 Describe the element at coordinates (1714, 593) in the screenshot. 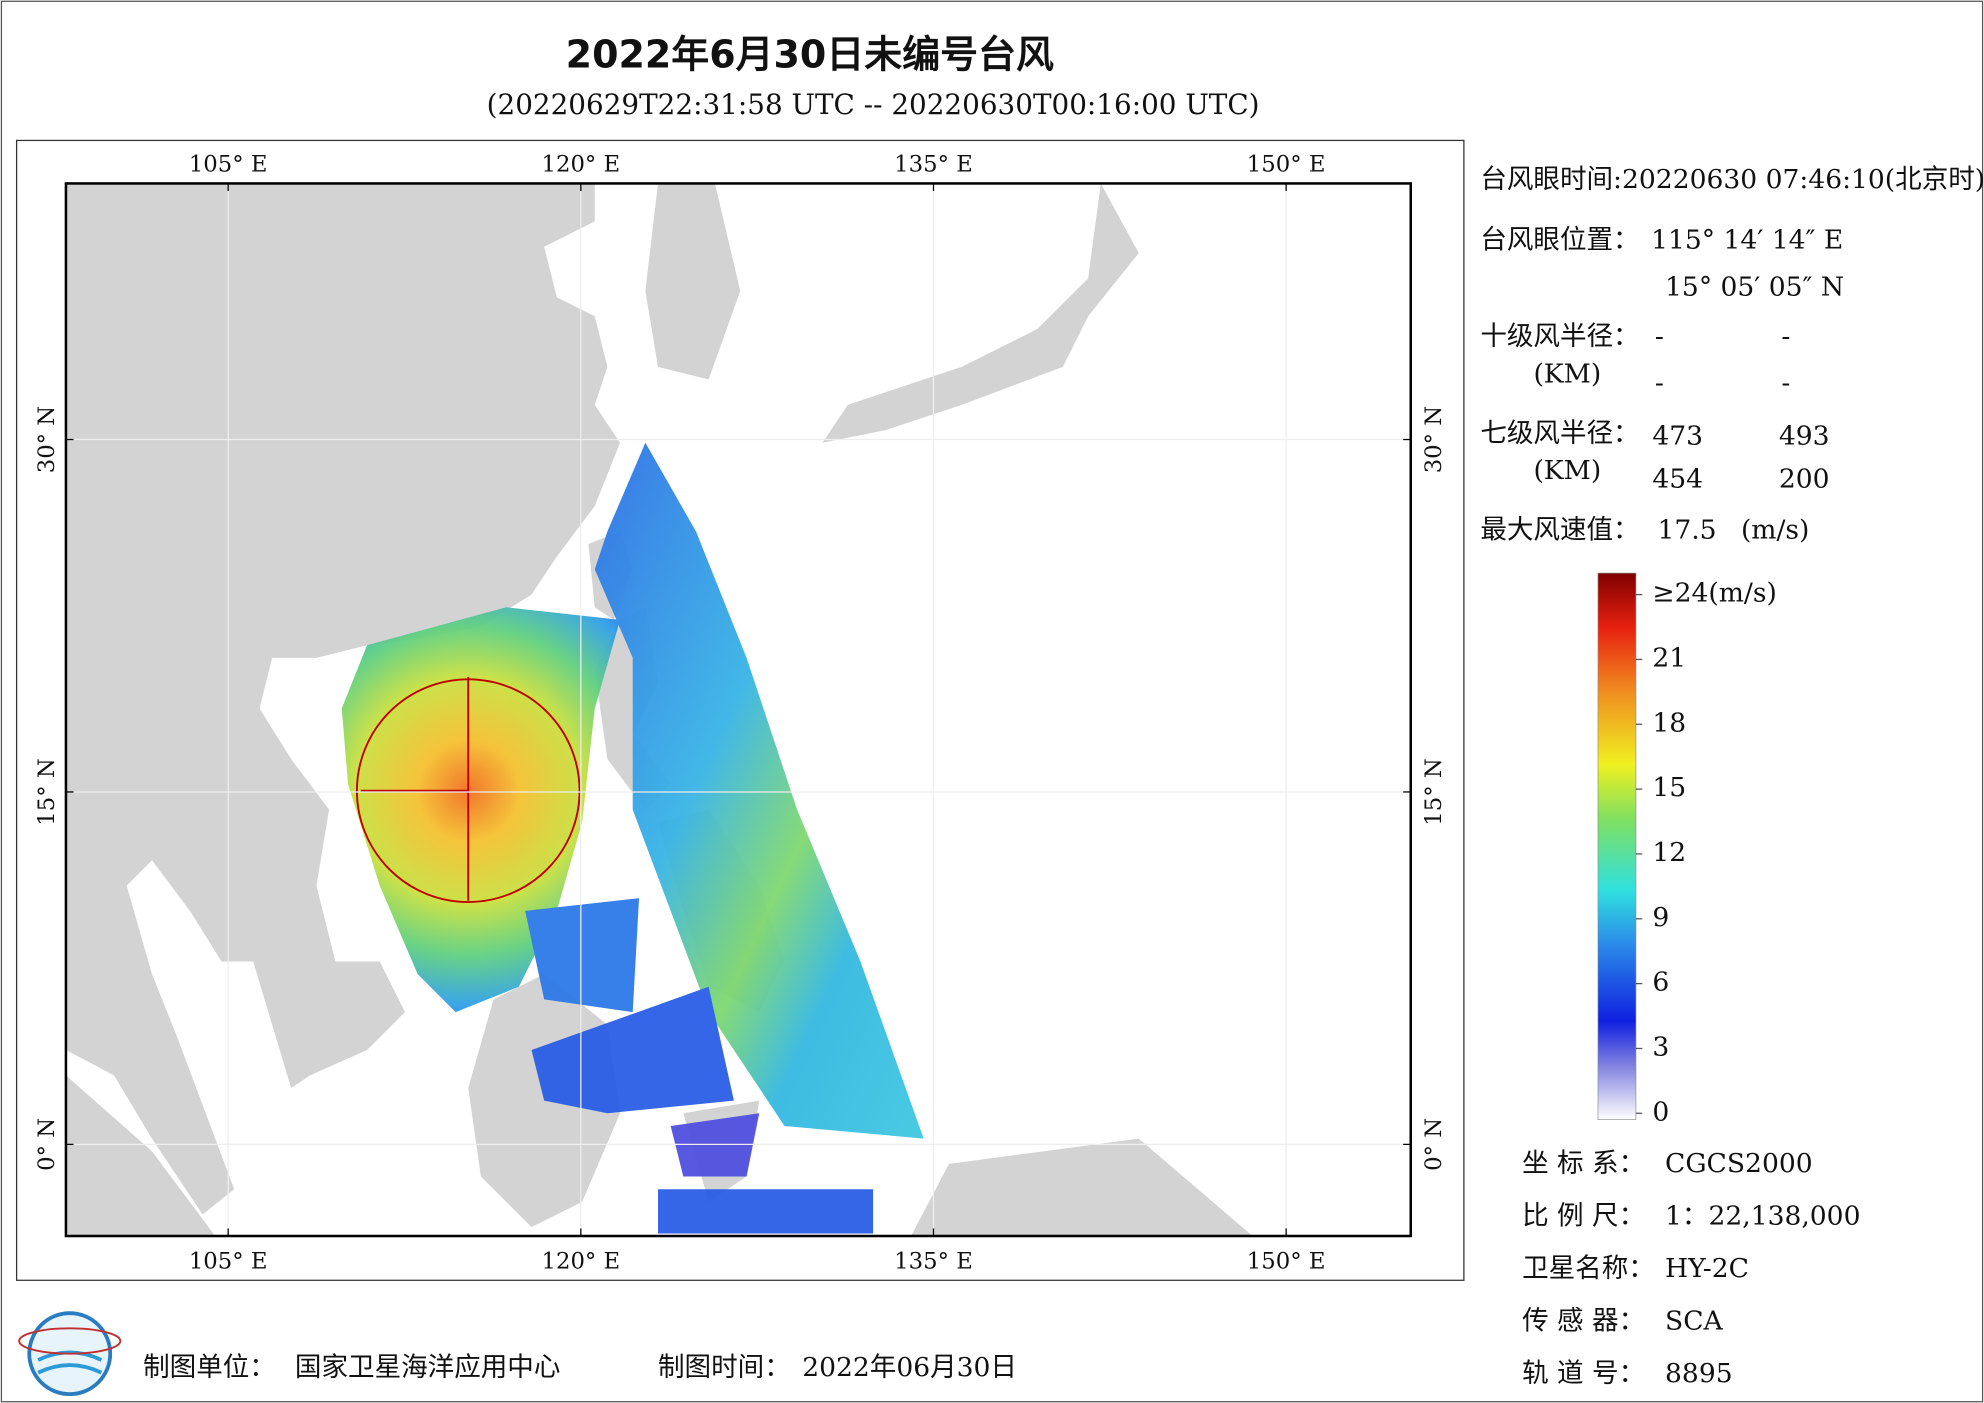

I see `colorbar-label: ≥24(m/s)` at that location.